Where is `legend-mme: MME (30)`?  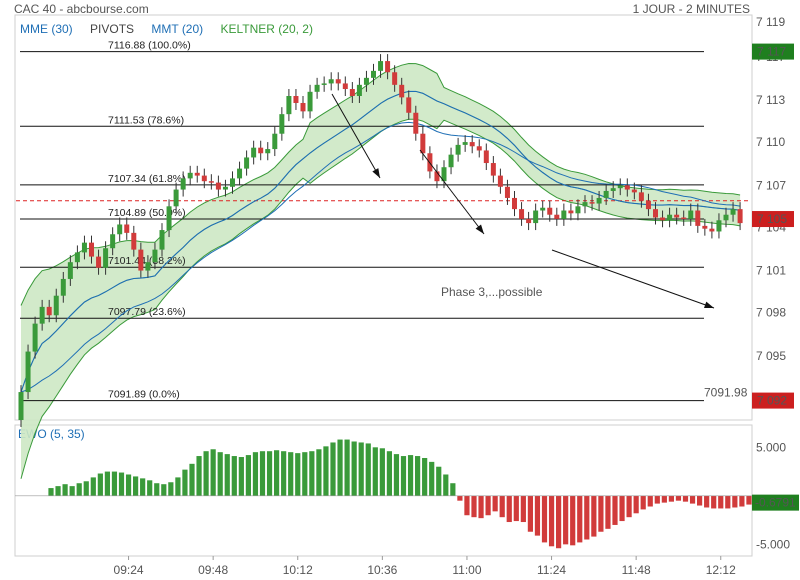
legend-mme: MME (30) is located at coordinates (46, 29).